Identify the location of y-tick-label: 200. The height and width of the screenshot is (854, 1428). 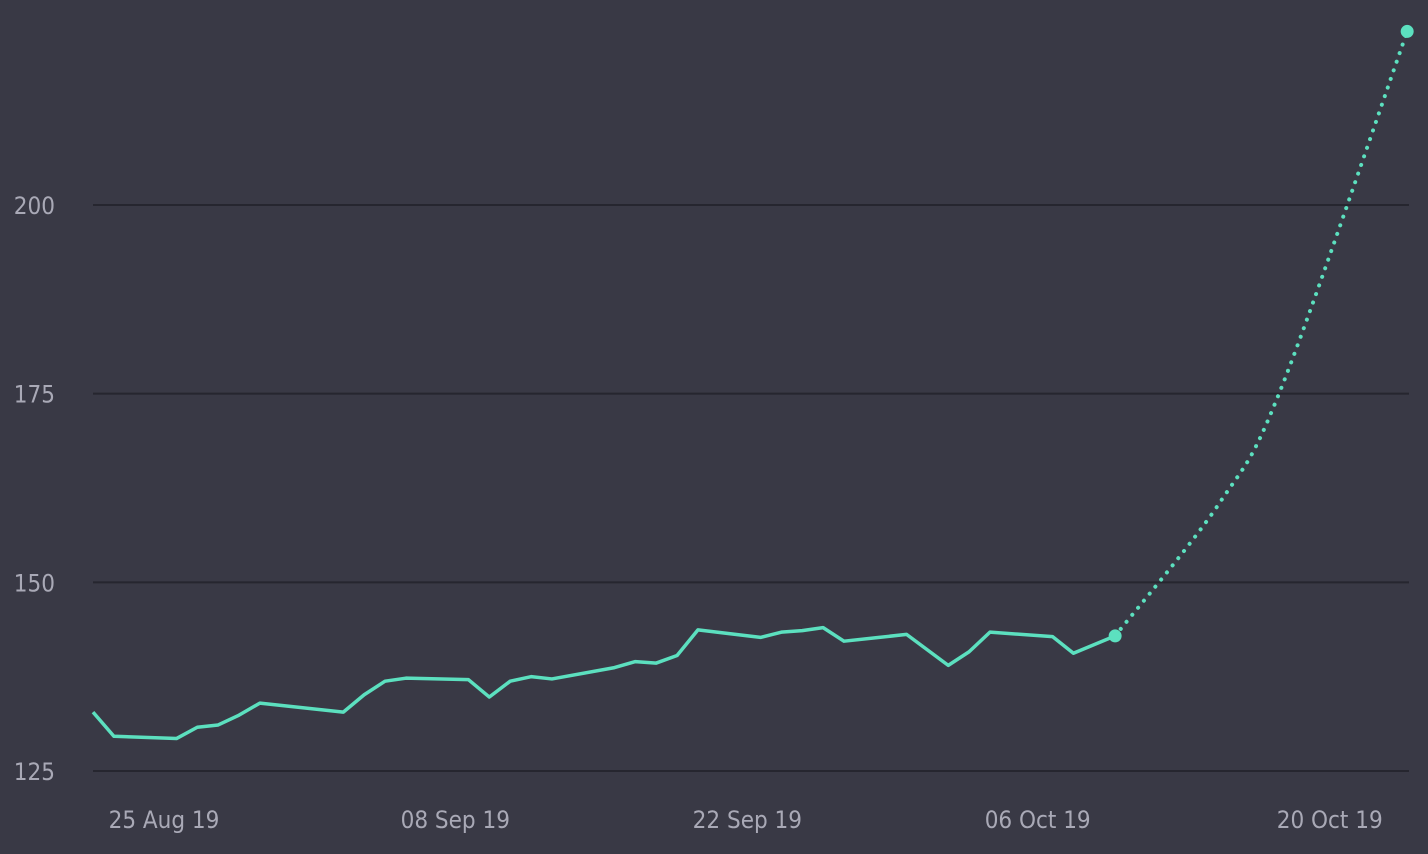
(34, 206).